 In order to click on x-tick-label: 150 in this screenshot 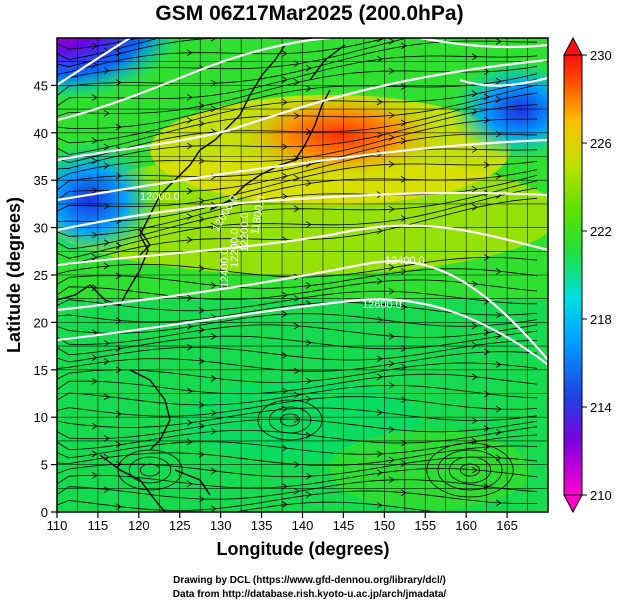, I will do `click(384, 525)`.